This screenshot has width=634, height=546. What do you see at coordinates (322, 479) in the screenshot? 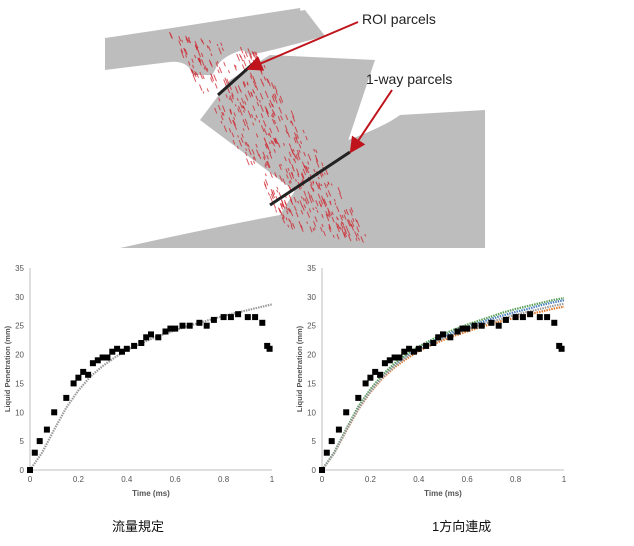
I see `x-tick-label: 0` at bounding box center [322, 479].